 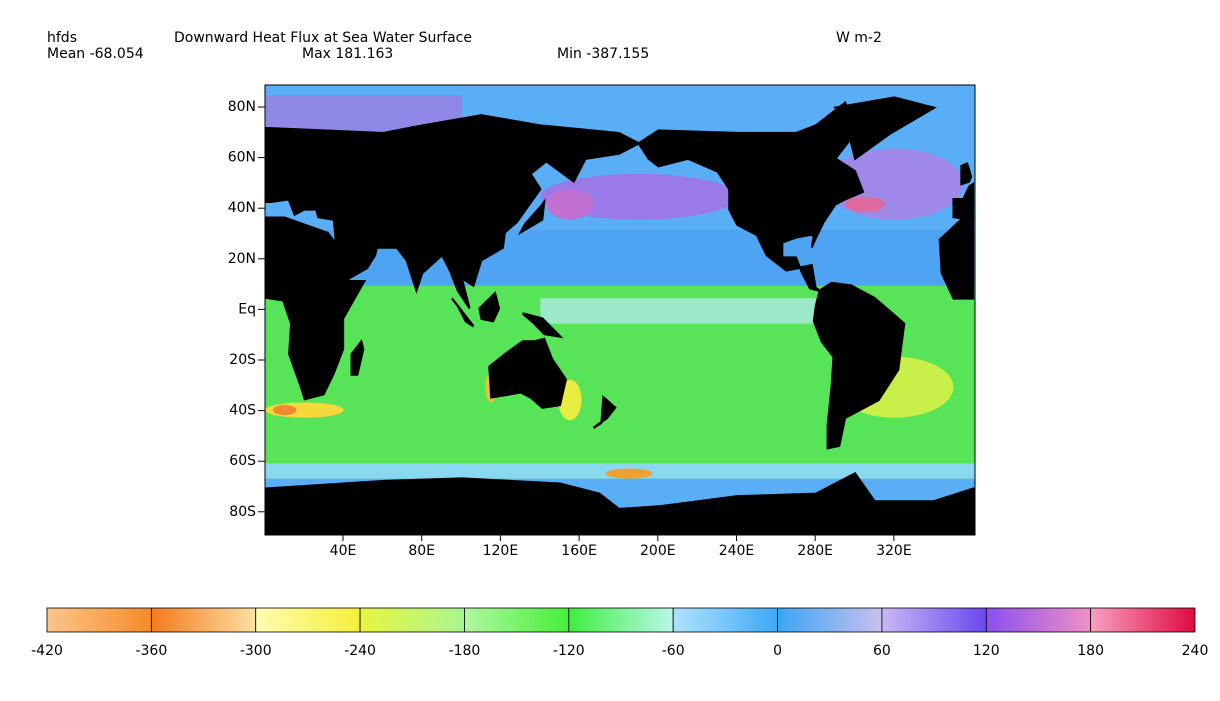 I want to click on lat-label: 40N, so click(x=242, y=208).